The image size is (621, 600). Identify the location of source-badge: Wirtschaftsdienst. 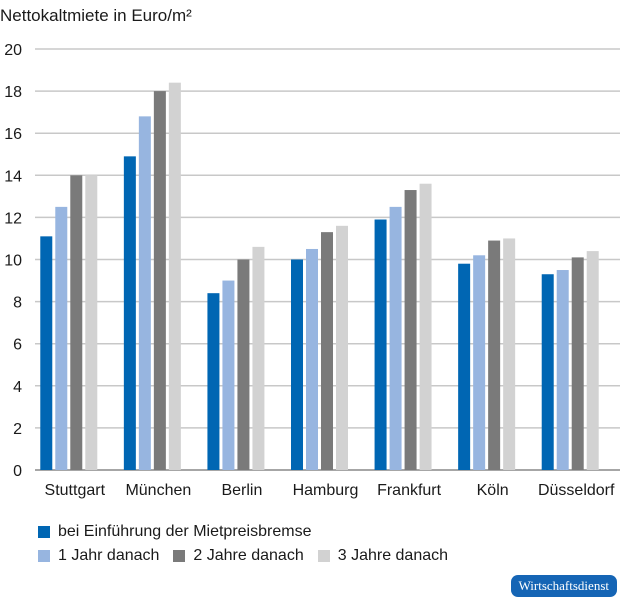
(563, 586).